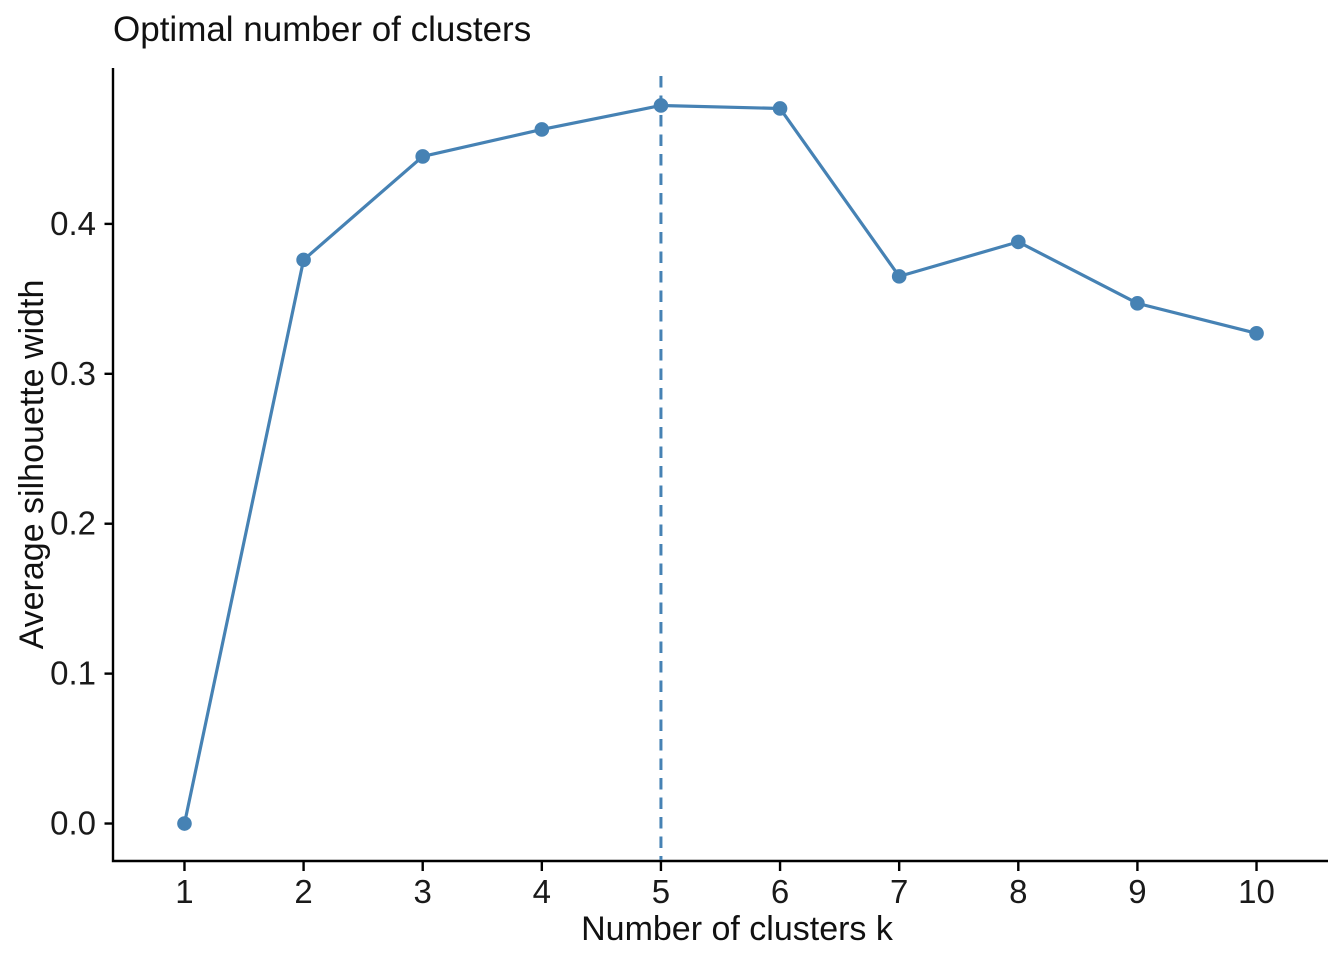 Image resolution: width=1344 pixels, height=960 pixels. Describe the element at coordinates (737, 929) in the screenshot. I see `x-axis-title: Number of clusters k` at that location.